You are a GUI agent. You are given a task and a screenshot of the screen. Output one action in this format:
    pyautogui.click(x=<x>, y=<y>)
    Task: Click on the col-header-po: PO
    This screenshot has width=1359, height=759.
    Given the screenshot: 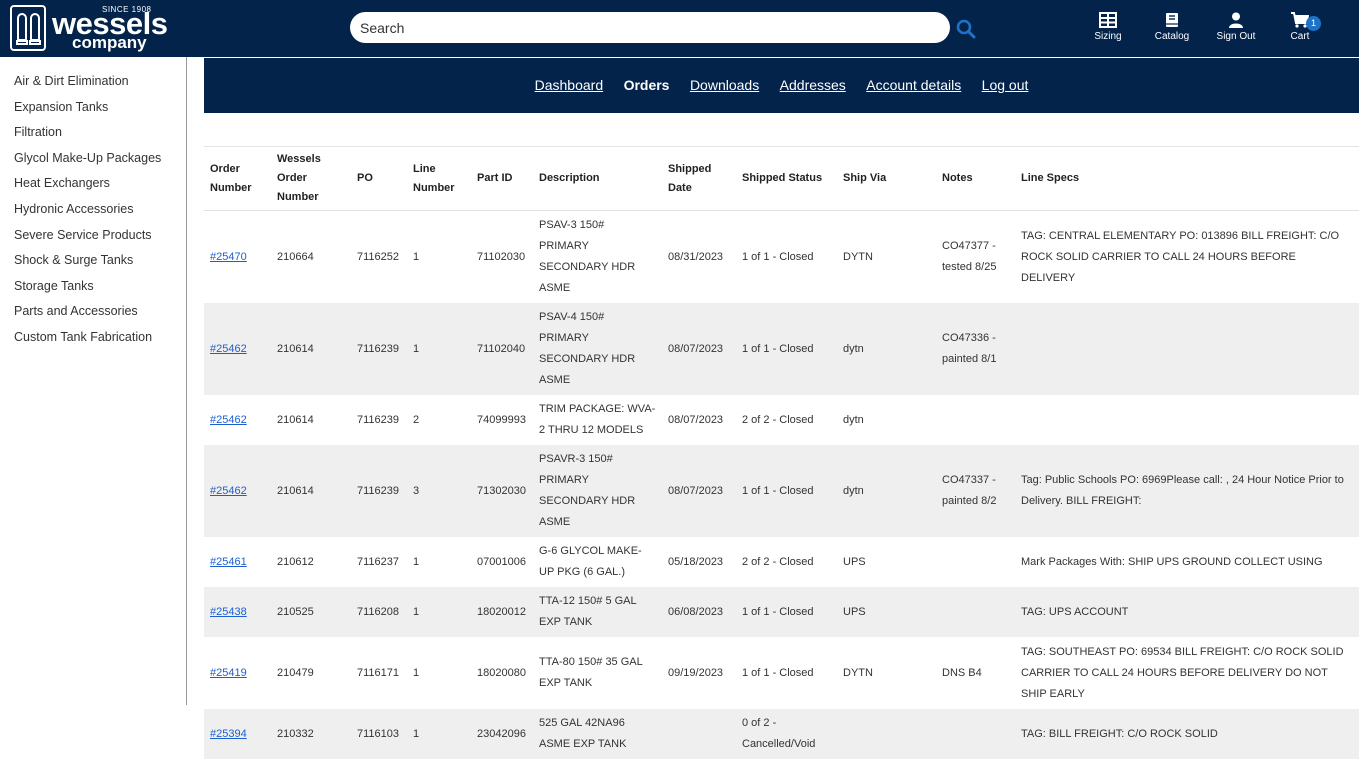 What is the action you would take?
    pyautogui.click(x=379, y=179)
    